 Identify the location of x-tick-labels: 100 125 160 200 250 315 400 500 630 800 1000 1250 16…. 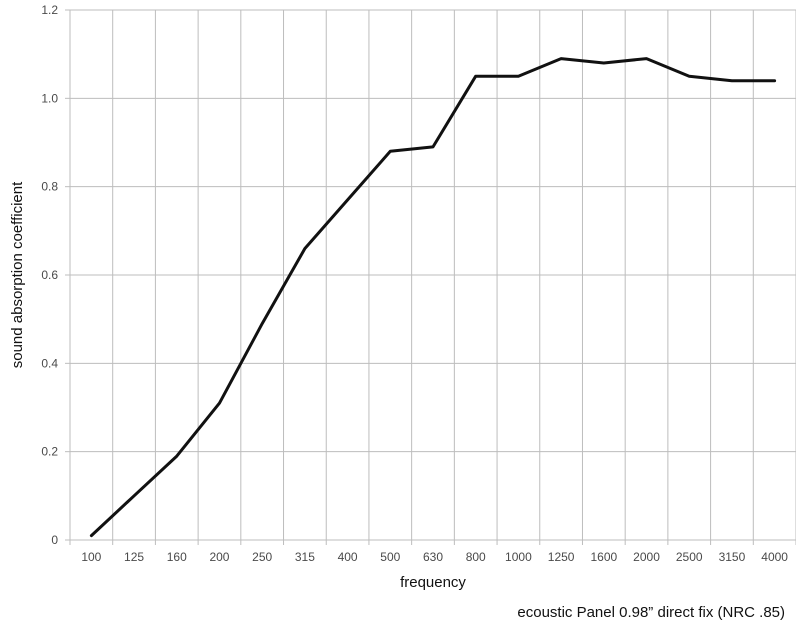
(434, 557).